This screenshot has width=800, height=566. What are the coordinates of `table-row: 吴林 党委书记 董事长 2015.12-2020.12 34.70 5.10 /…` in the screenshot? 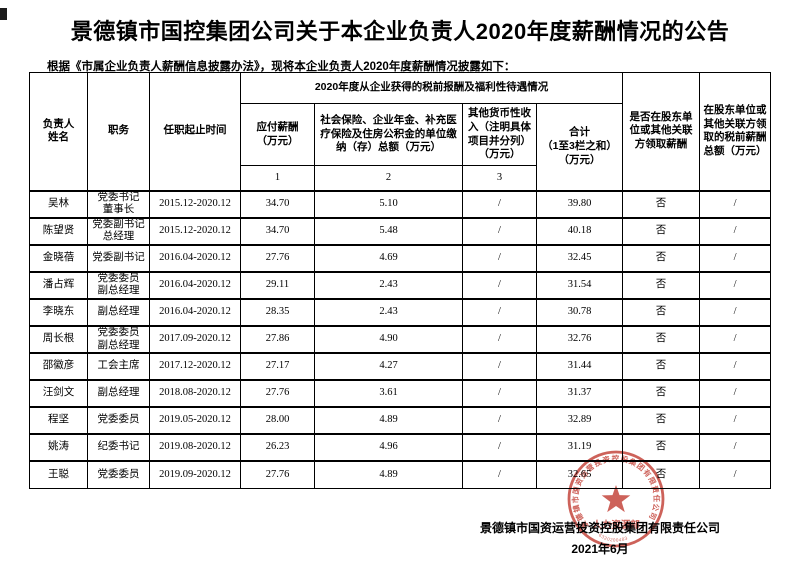 It's located at (400, 204).